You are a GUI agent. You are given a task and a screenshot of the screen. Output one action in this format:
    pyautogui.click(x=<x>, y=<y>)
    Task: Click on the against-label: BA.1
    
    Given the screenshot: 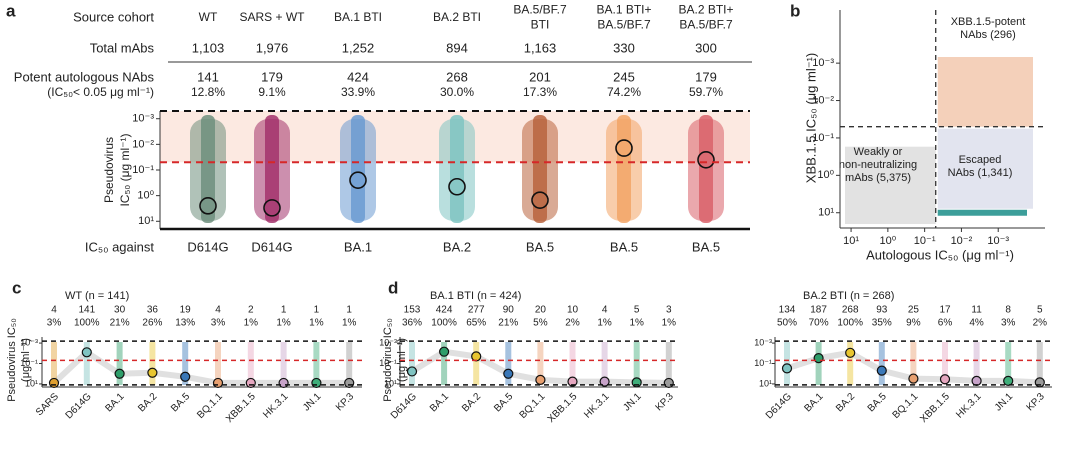 What is the action you would take?
    pyautogui.click(x=358, y=246)
    